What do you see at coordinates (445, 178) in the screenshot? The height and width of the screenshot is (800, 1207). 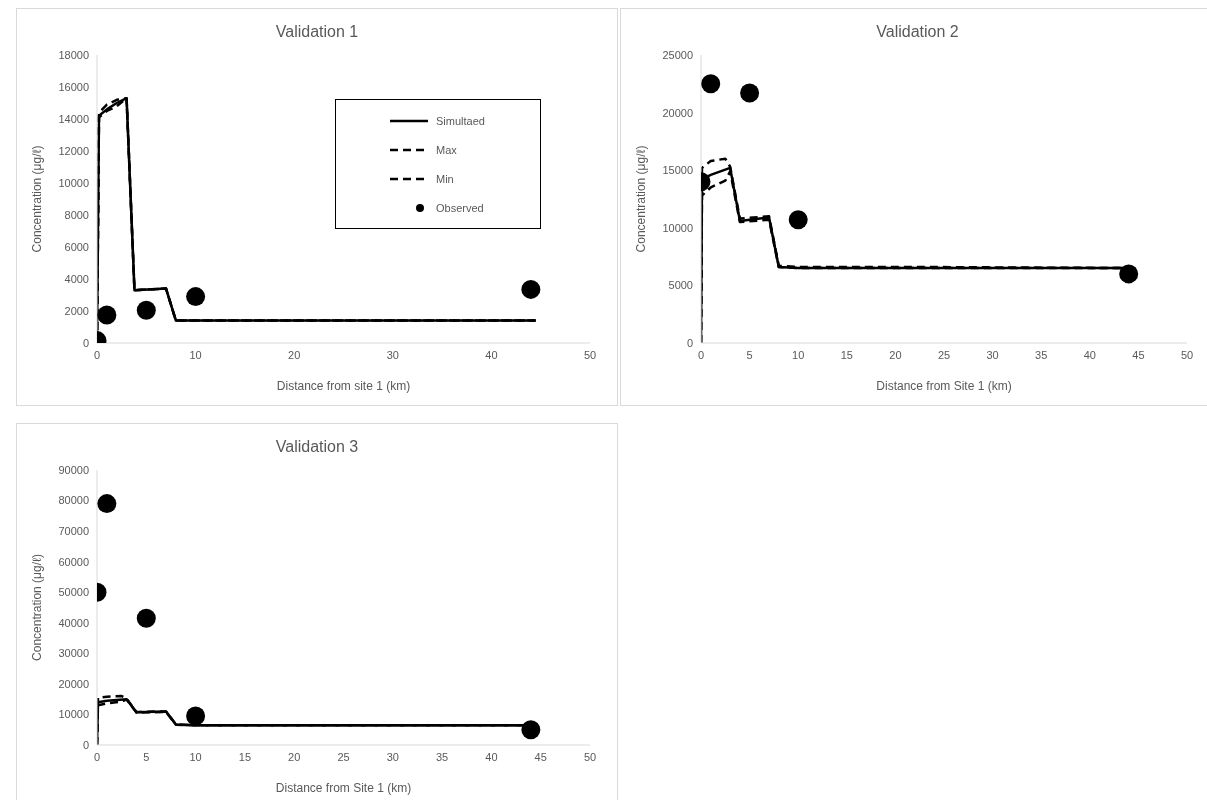 I see `legend-label: Min` at bounding box center [445, 178].